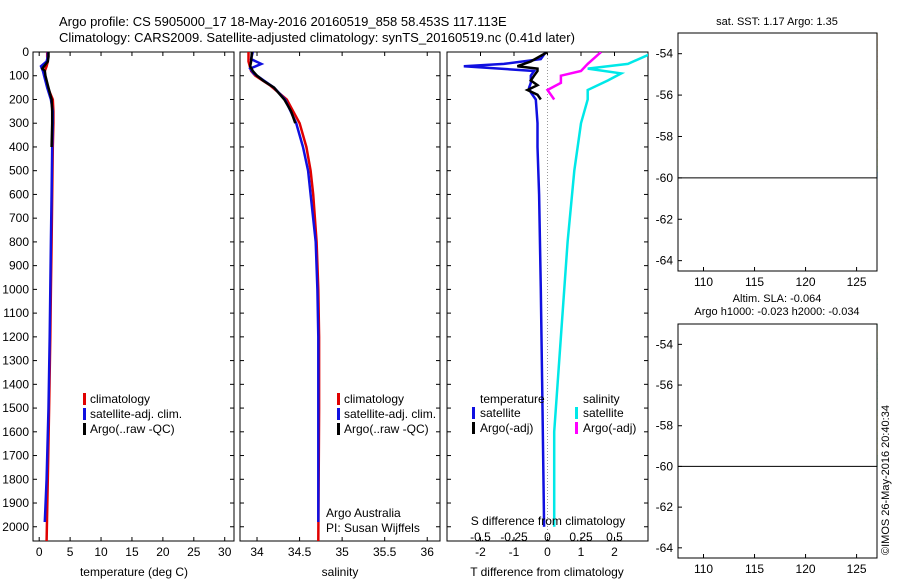 The width and height of the screenshot is (900, 580). I want to click on sst-map-ytick-label: -58, so click(665, 136).